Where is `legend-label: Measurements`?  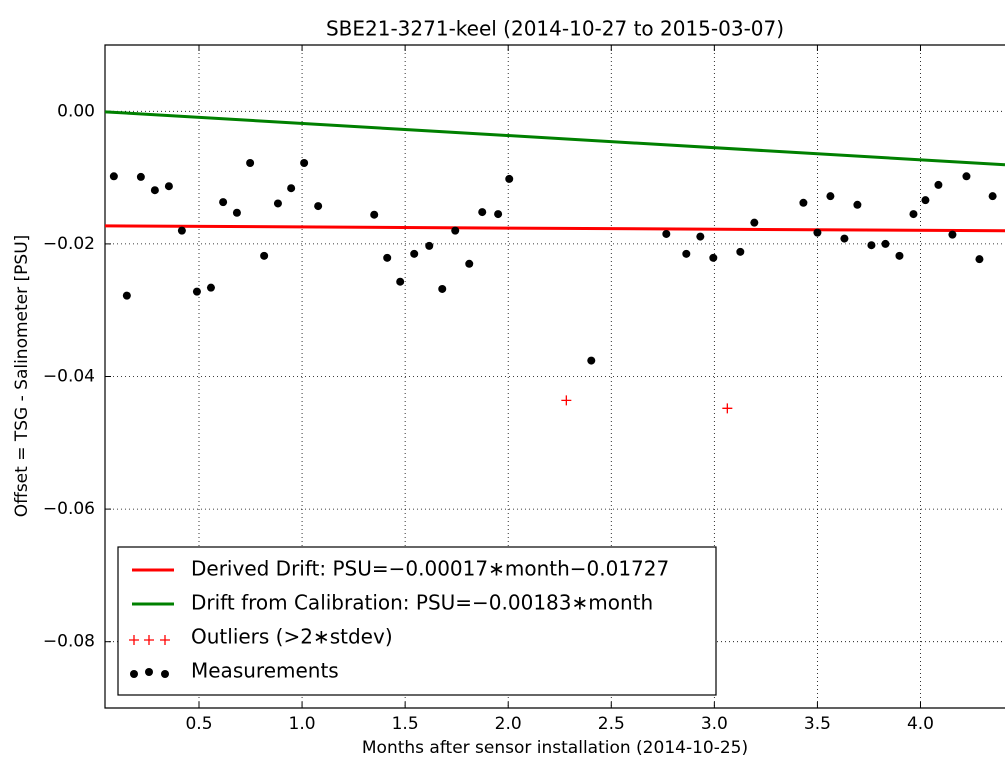
legend-label: Measurements is located at coordinates (265, 671).